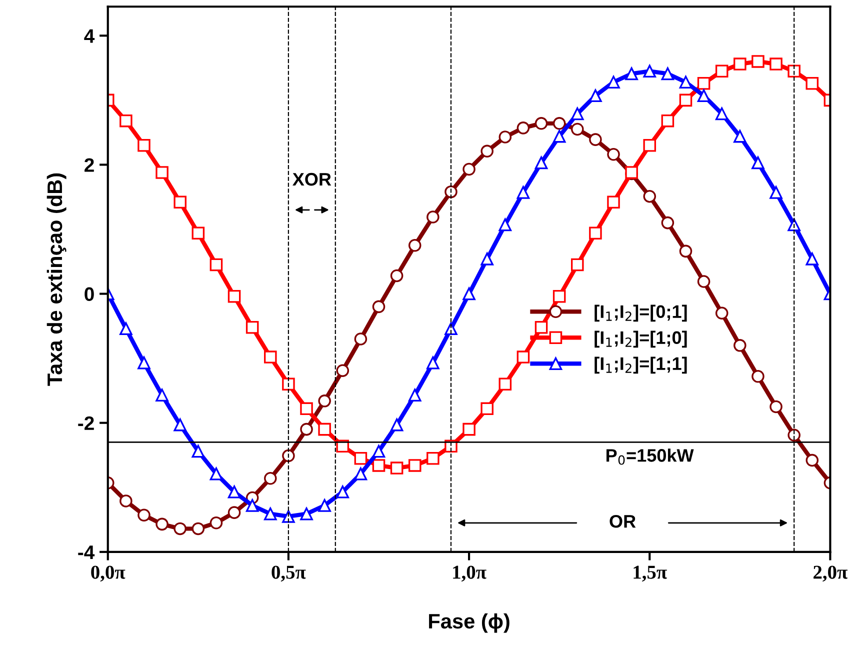 The image size is (863, 661). What do you see at coordinates (469, 574) in the screenshot?
I see `x-tick-label: 1,0π` at bounding box center [469, 574].